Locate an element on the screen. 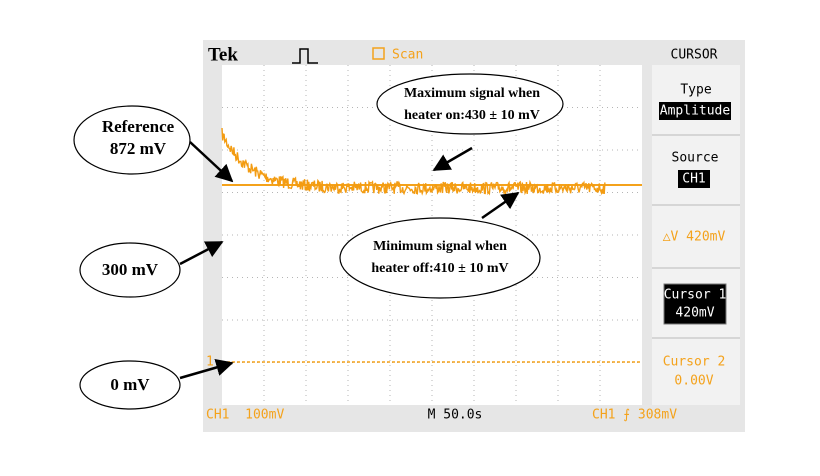 Image resolution: width=820 pixels, height=476 pixels. callout-text: Minimum signal when is located at coordinates (440, 246).